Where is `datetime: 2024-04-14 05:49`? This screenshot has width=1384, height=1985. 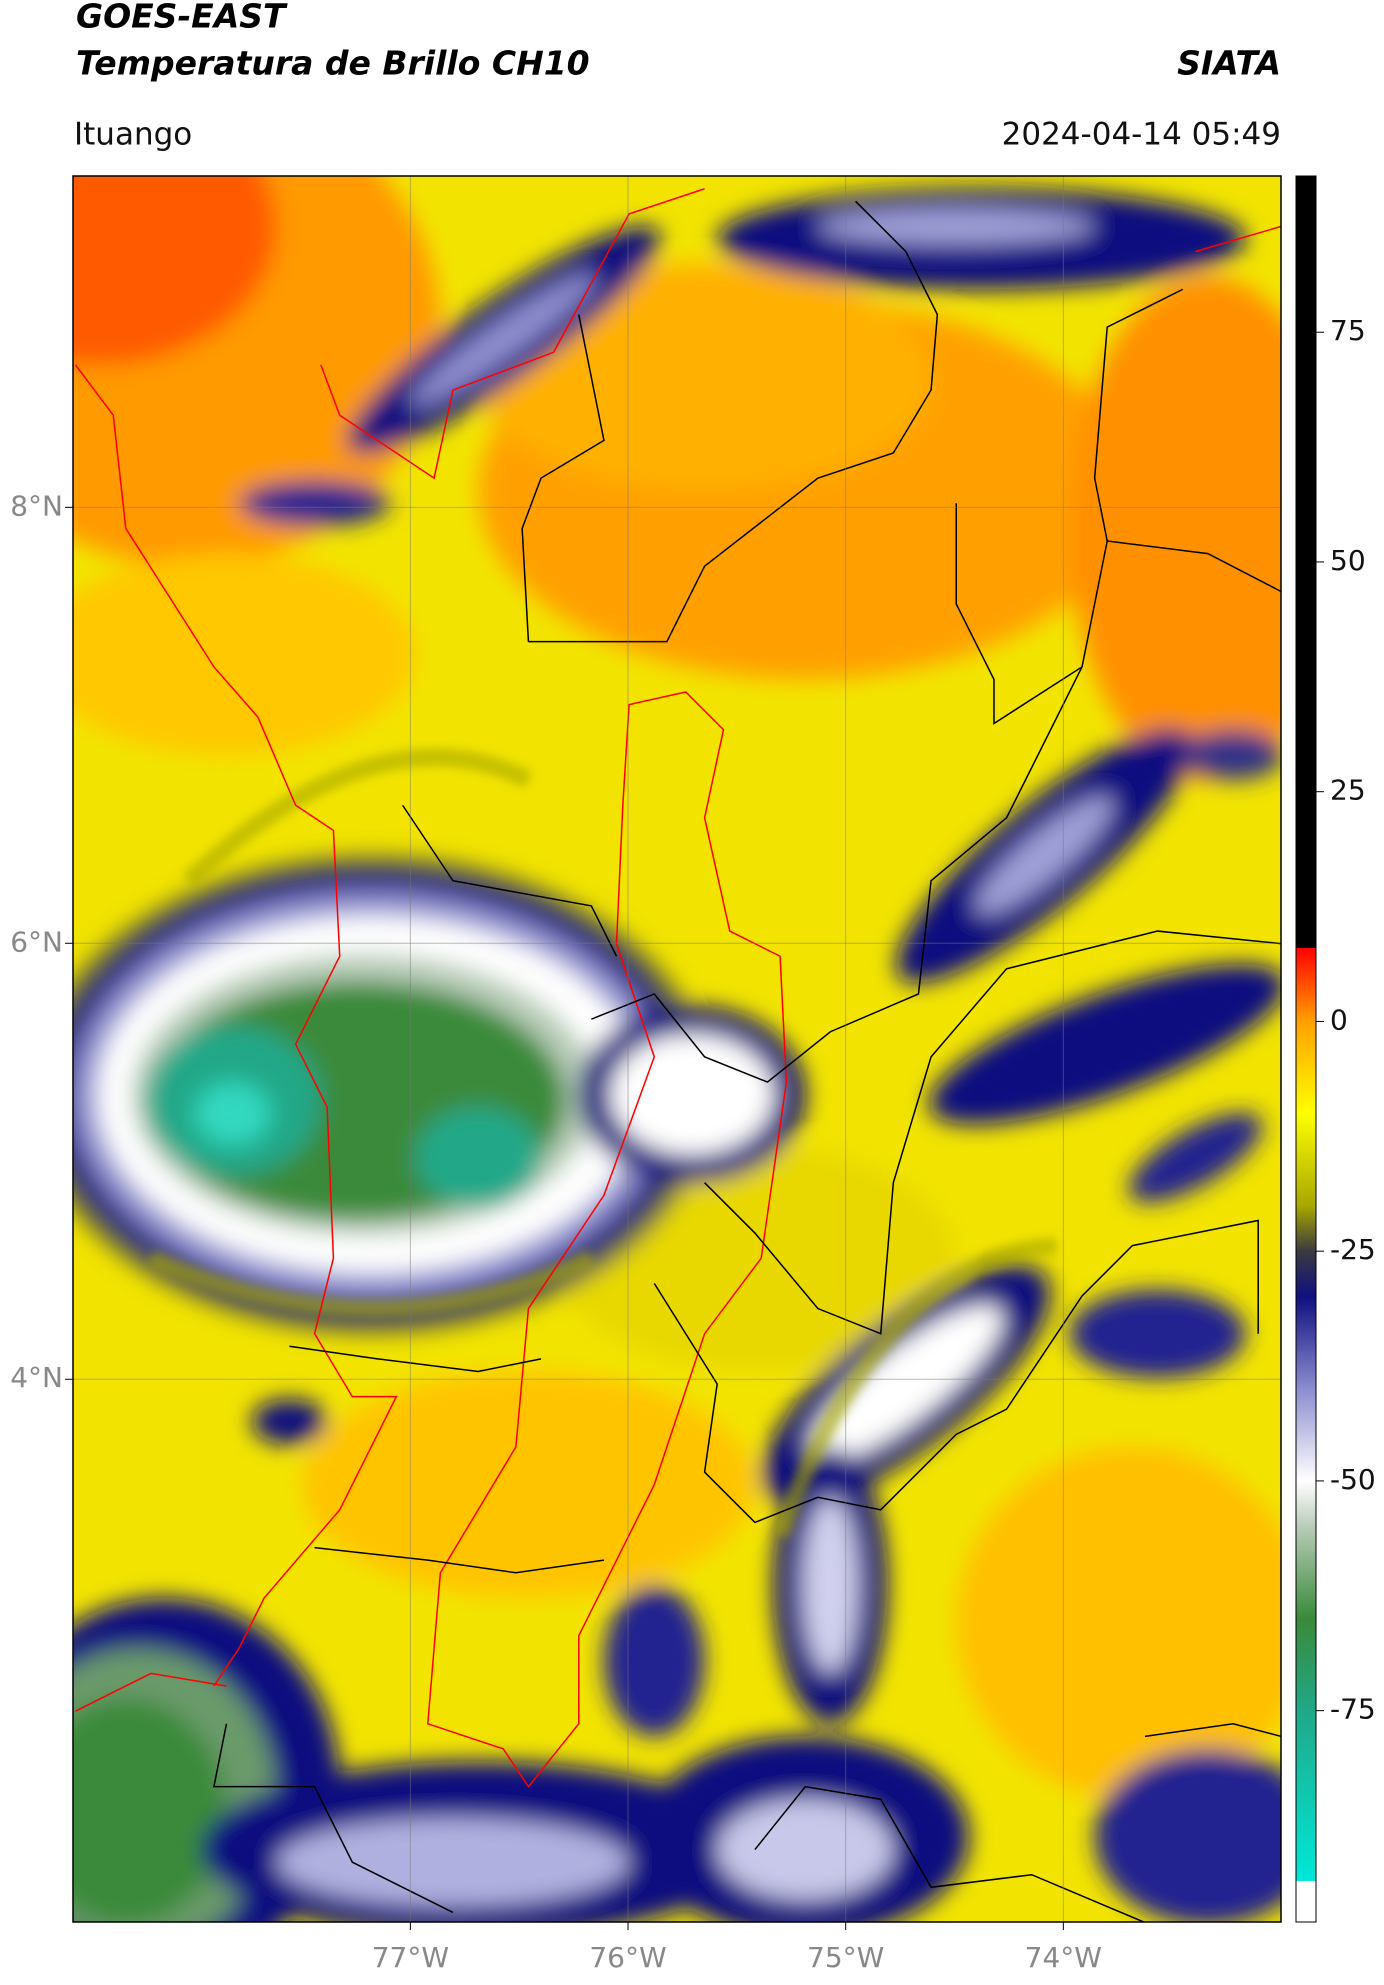 datetime: 2024-04-14 05:49 is located at coordinates (1141, 135).